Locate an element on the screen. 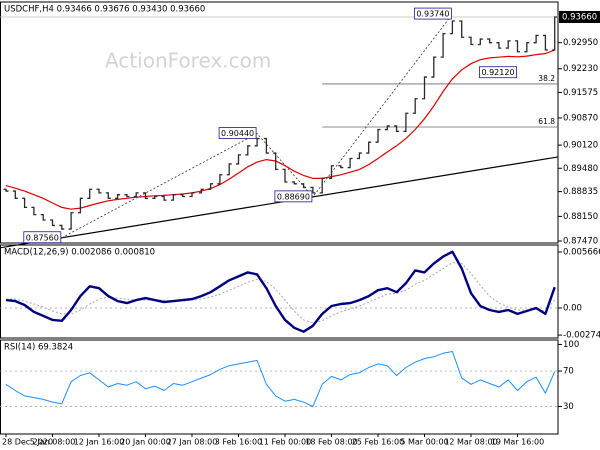 This screenshot has width=600, height=450. y-tick-label: 100 is located at coordinates (571, 345).